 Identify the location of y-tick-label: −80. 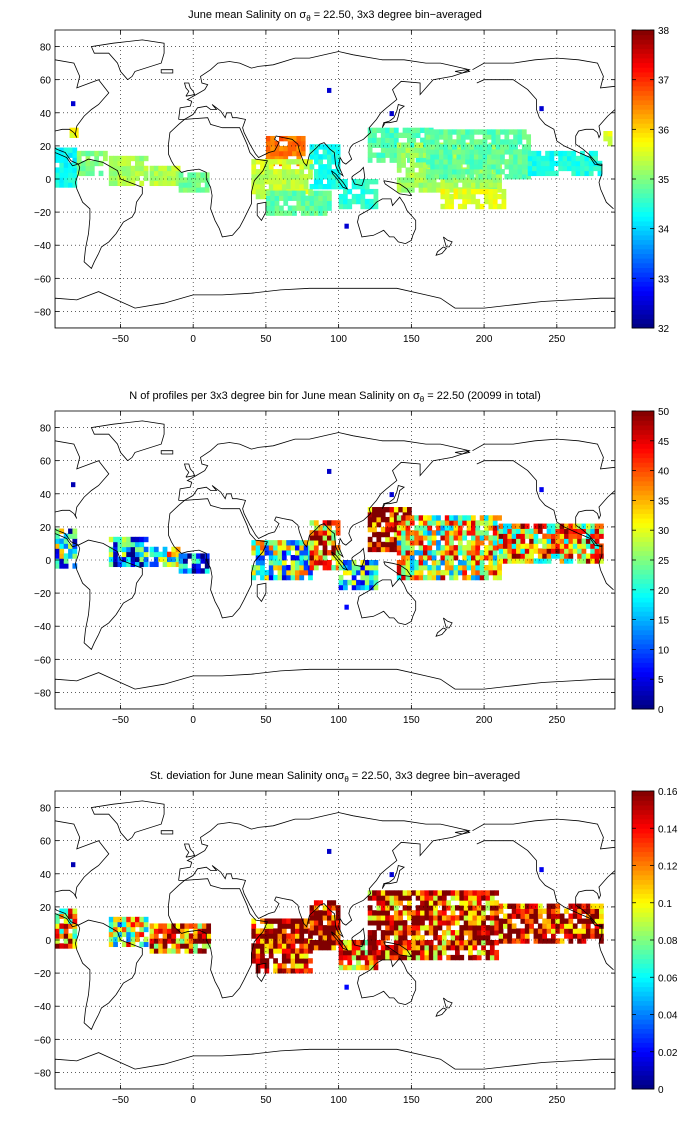
(42, 312).